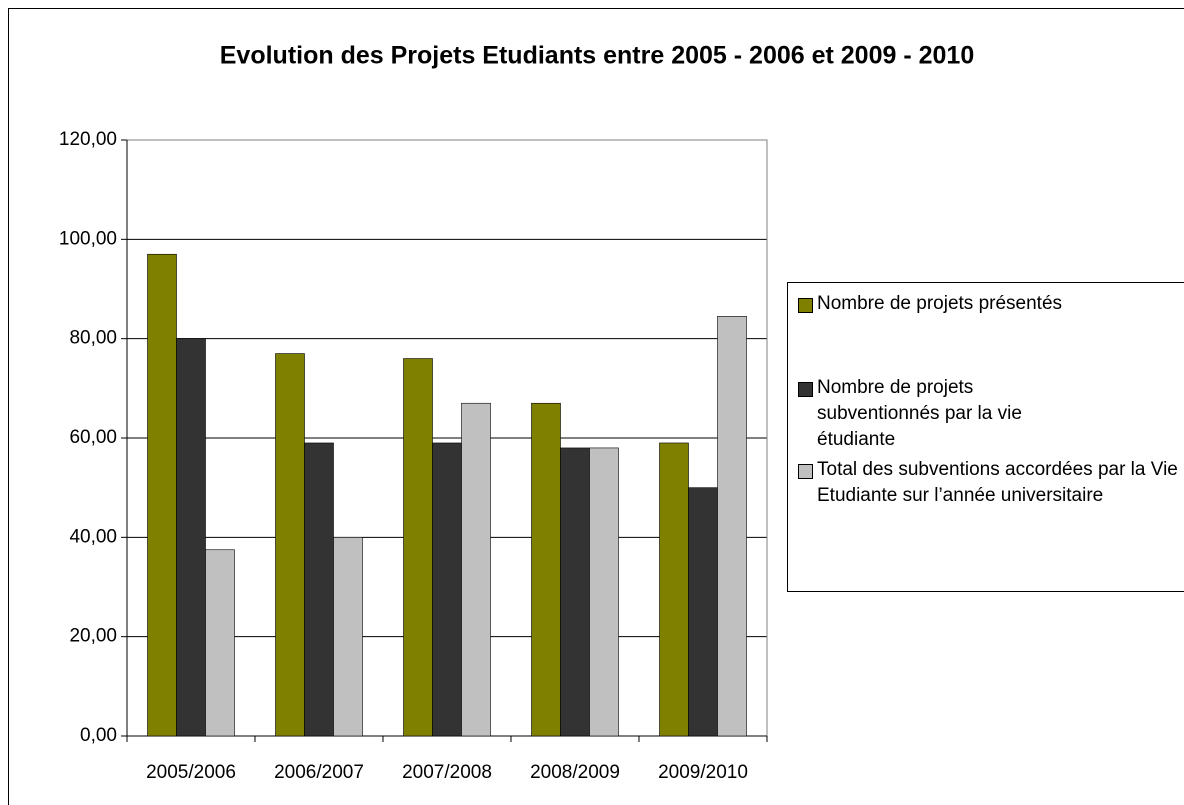 This screenshot has width=1184, height=805. What do you see at coordinates (703, 772) in the screenshot?
I see `x-tick-label: 2009/2010` at bounding box center [703, 772].